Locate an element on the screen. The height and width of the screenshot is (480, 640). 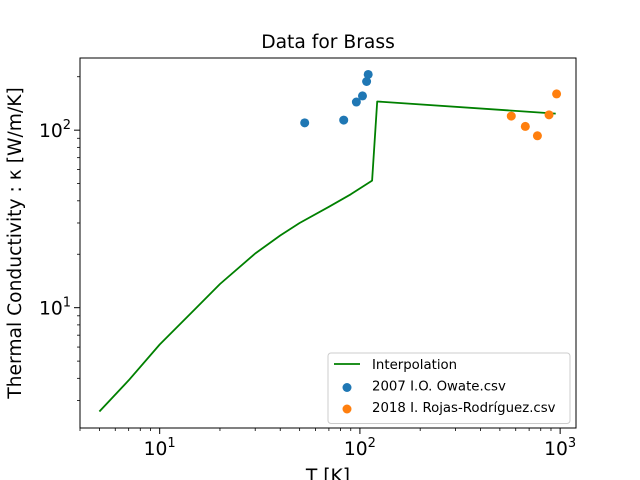
x-axis: 101 102 103 is located at coordinates (327, 444).